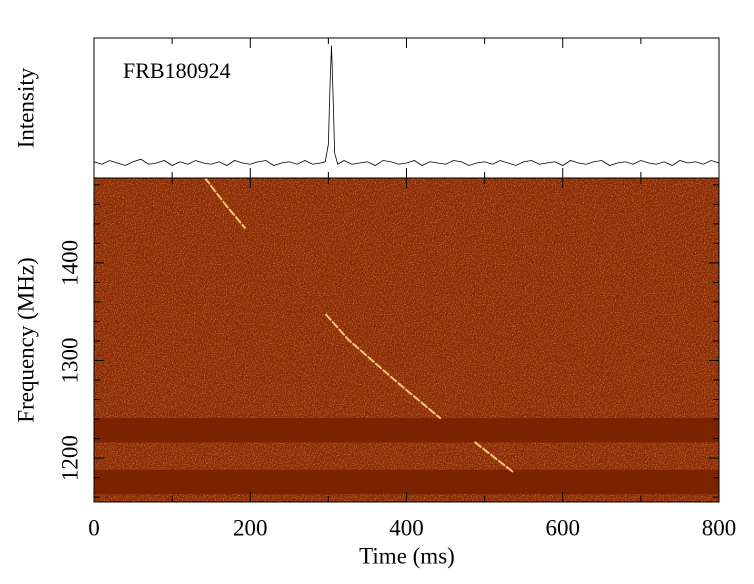  Describe the element at coordinates (250, 527) in the screenshot. I see `x-tick-label: 200` at that location.